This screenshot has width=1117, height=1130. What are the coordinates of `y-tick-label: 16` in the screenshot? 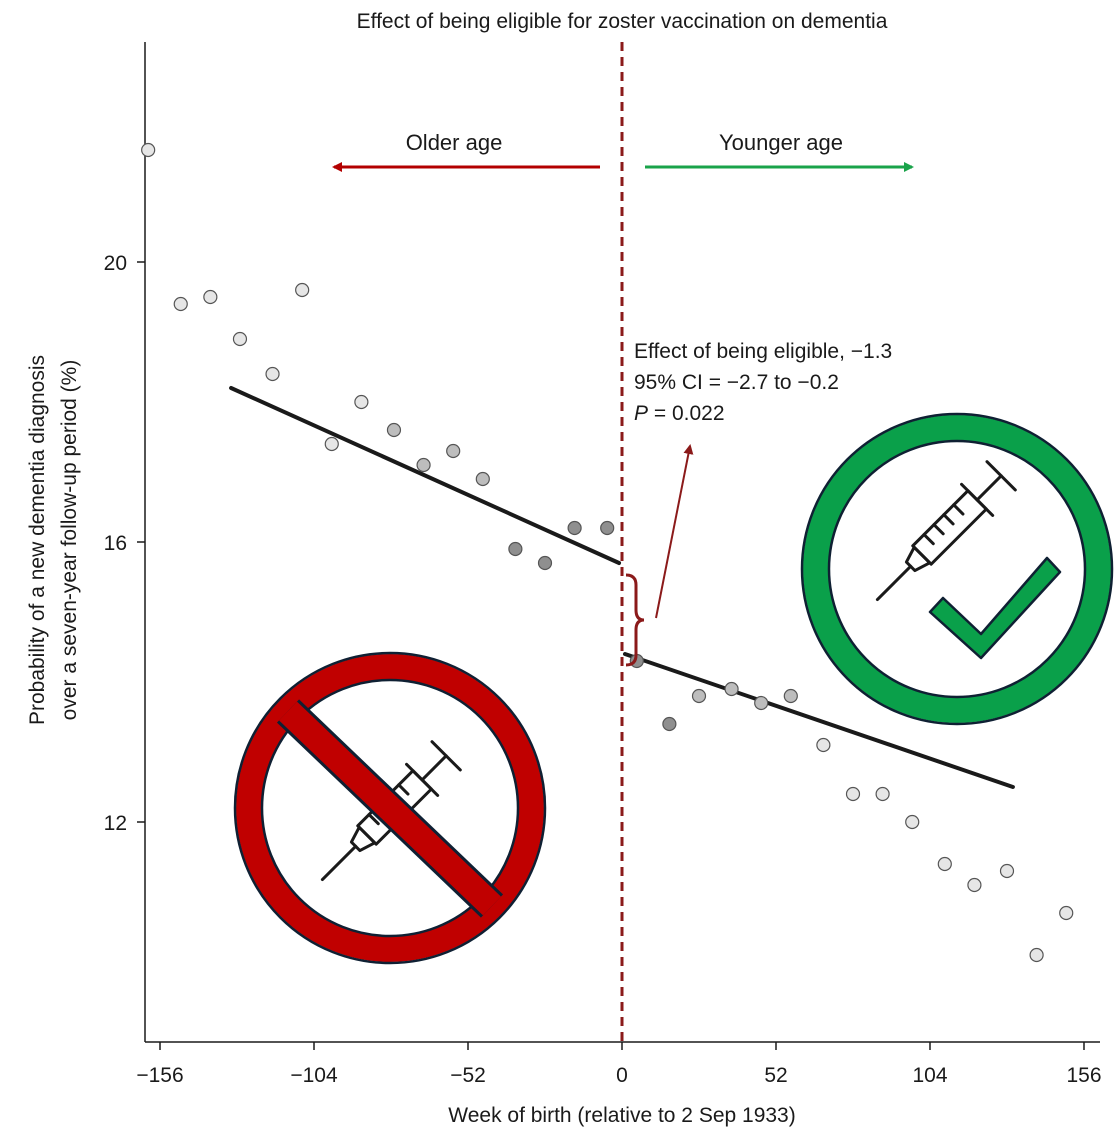 It's located at (115, 543).